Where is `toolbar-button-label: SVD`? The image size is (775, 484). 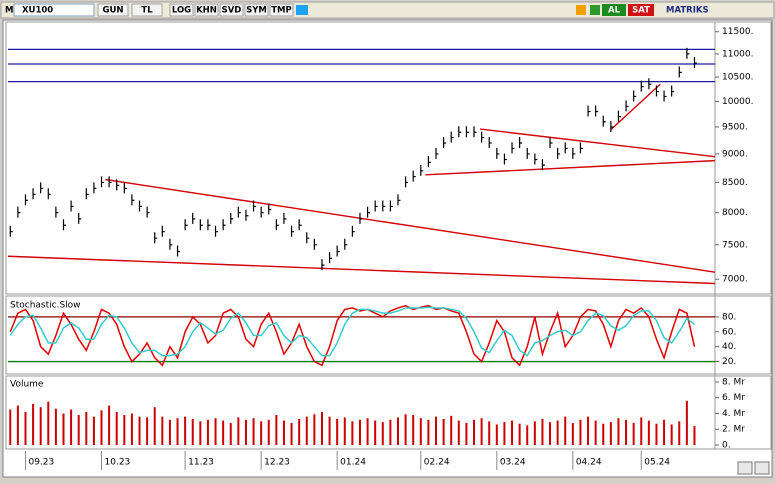
toolbar-button-label: SVD is located at coordinates (232, 11).